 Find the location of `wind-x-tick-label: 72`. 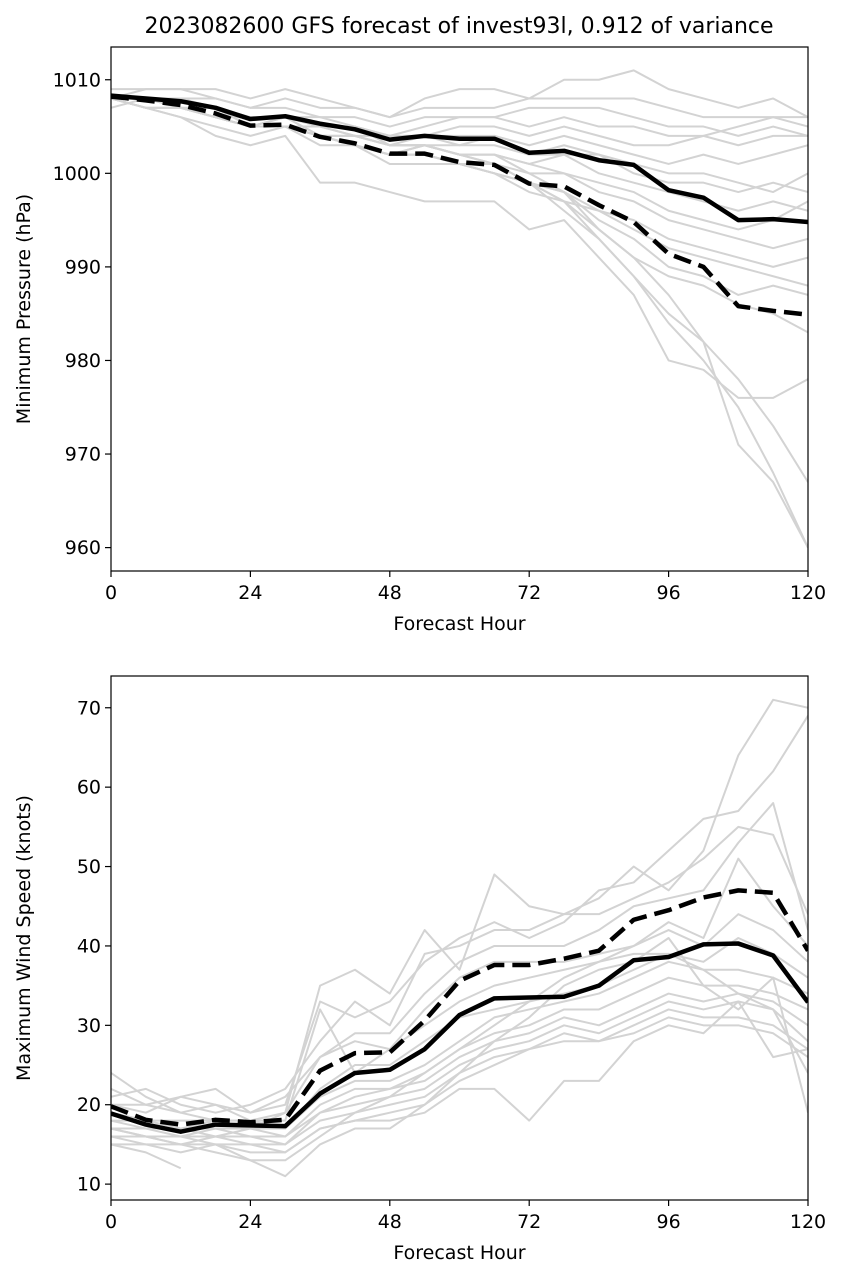

wind-x-tick-label: 72 is located at coordinates (529, 1222).